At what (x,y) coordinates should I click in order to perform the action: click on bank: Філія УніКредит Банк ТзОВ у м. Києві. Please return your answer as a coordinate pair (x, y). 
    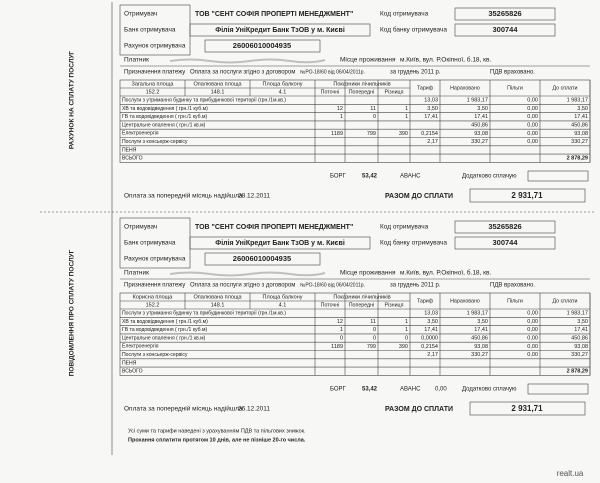
    Looking at the image, I should click on (280, 30).